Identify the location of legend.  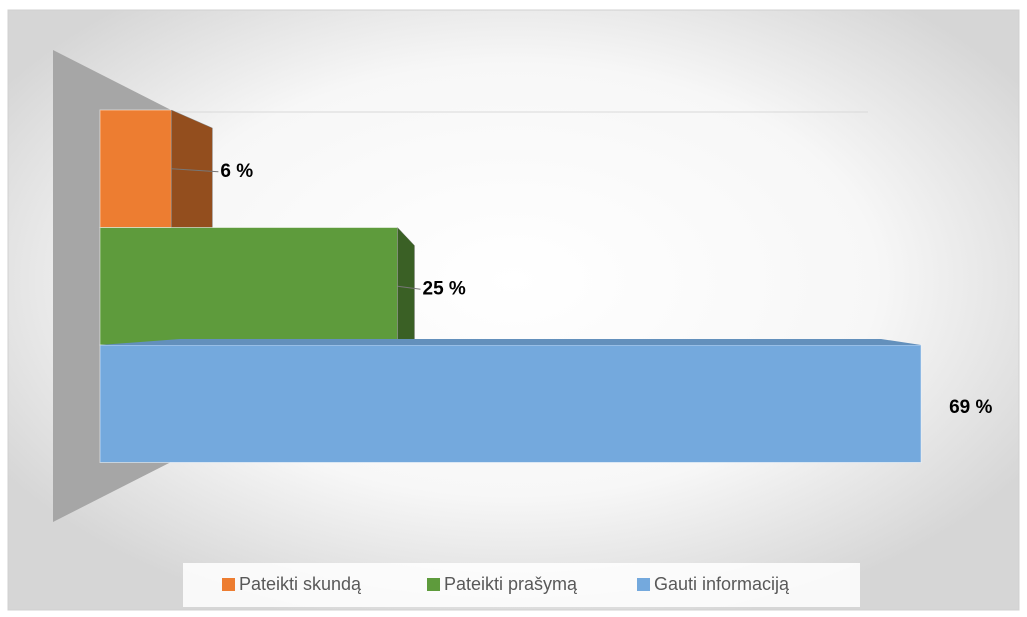
(521, 585).